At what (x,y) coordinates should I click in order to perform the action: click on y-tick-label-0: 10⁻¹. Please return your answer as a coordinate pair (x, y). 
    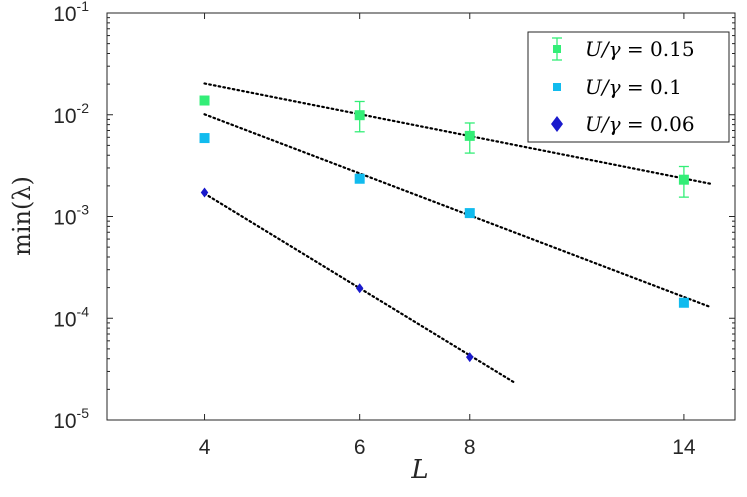
    Looking at the image, I should click on (71, 13).